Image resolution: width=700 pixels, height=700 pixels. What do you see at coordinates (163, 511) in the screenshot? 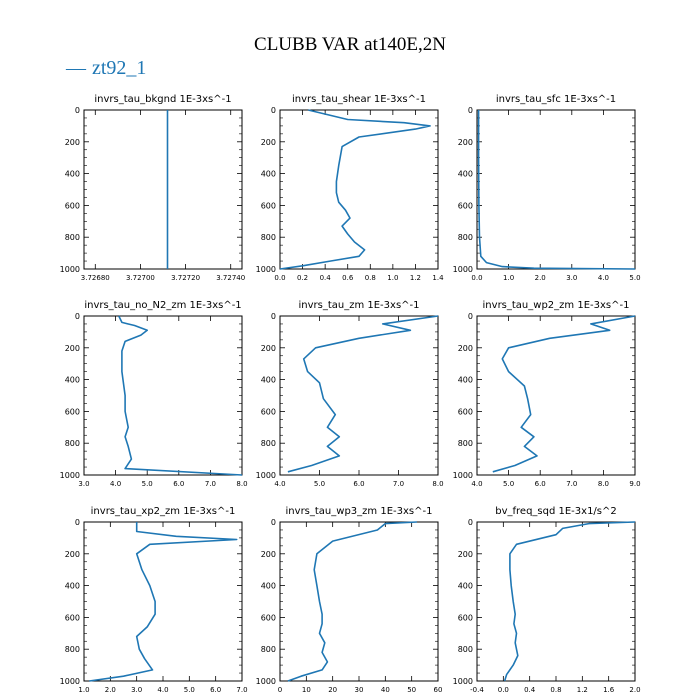
I see `panel-title: invrs_tau_xp2_zm 1E-3xs^-1` at bounding box center [163, 511].